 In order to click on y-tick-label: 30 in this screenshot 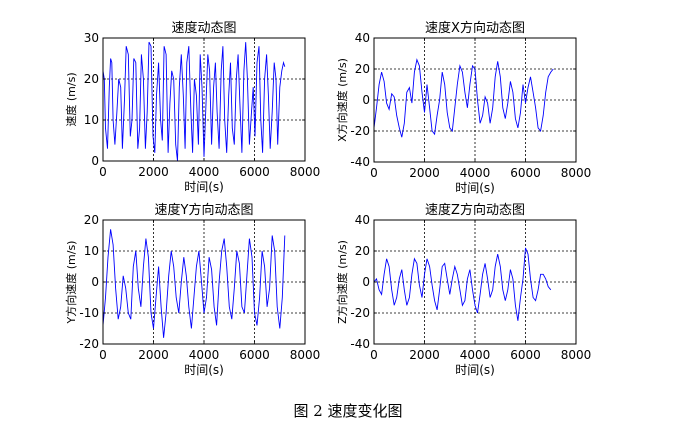, I will do `click(91, 38)`.